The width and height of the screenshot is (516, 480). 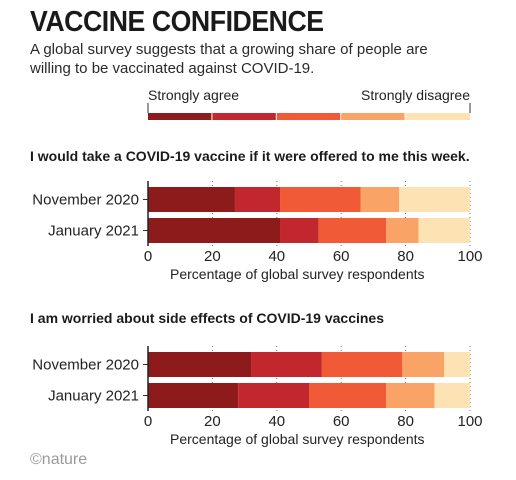 I want to click on chart2-x-axis-label: Percentage of global survey respondents, so click(x=297, y=439).